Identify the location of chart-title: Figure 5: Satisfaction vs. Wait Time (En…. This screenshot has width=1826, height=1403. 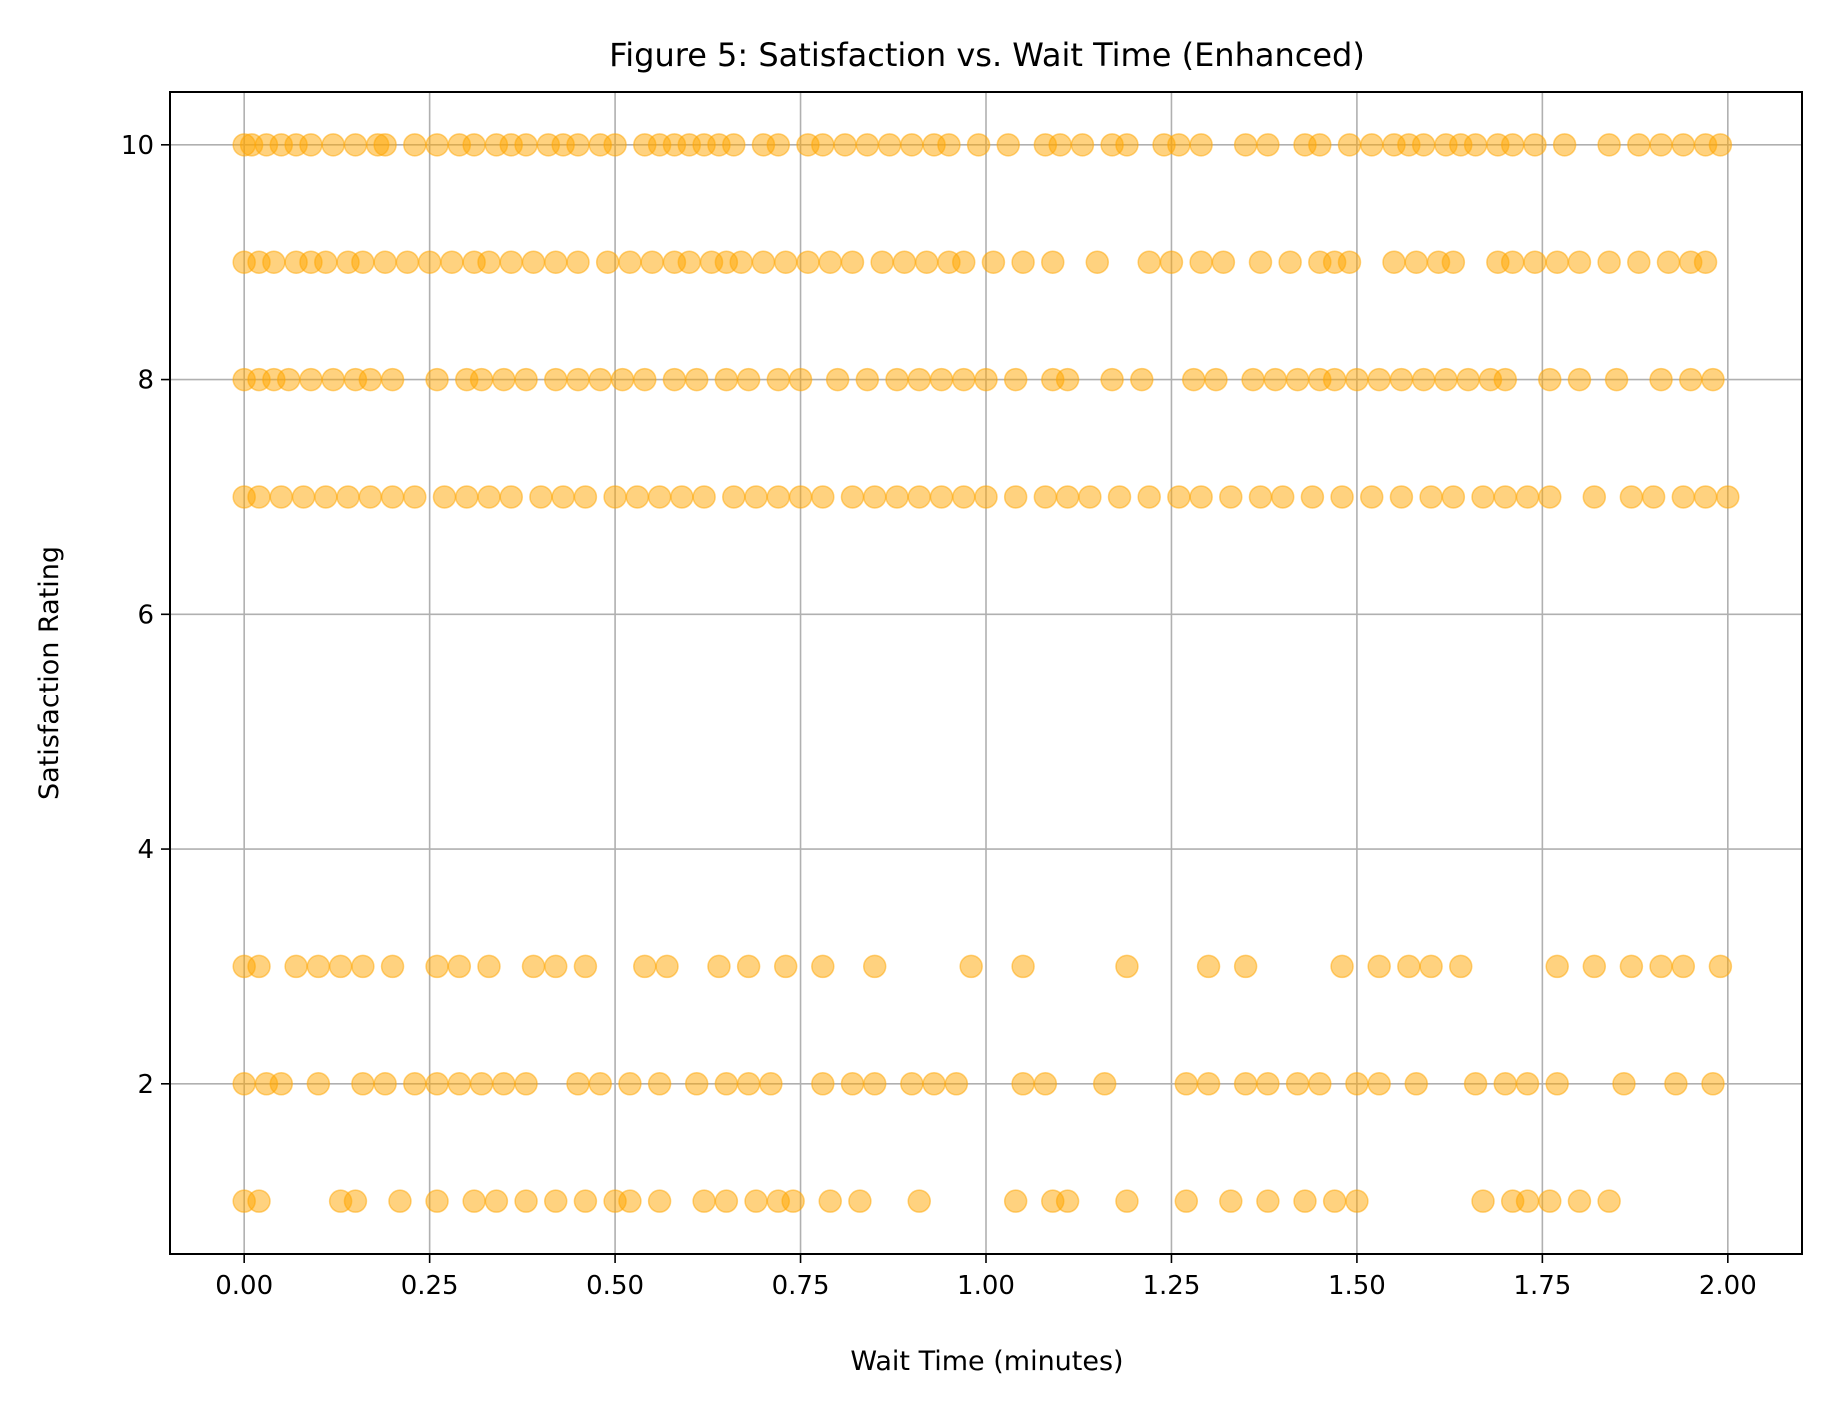
(987, 55).